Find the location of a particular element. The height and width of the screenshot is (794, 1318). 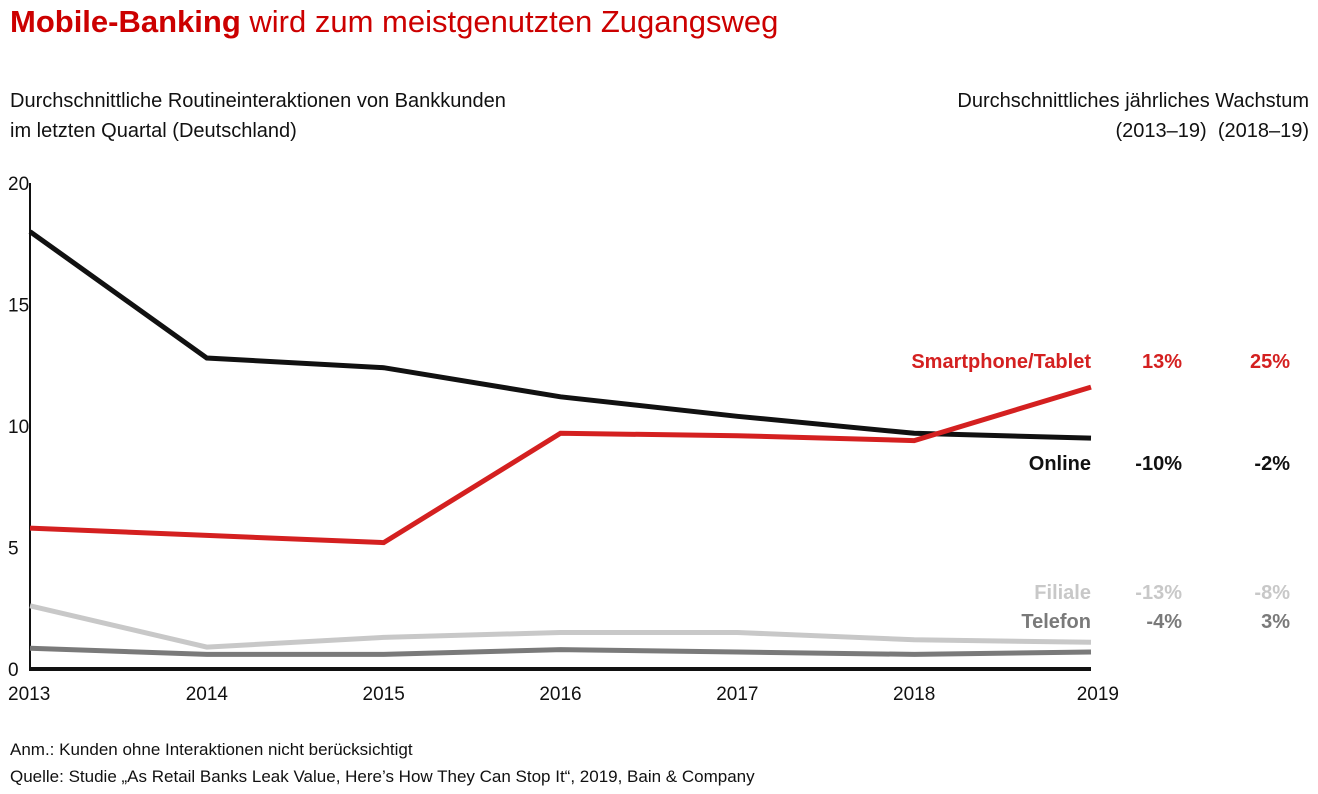

chart-title-bold: Mobile-Banking is located at coordinates (125, 21).